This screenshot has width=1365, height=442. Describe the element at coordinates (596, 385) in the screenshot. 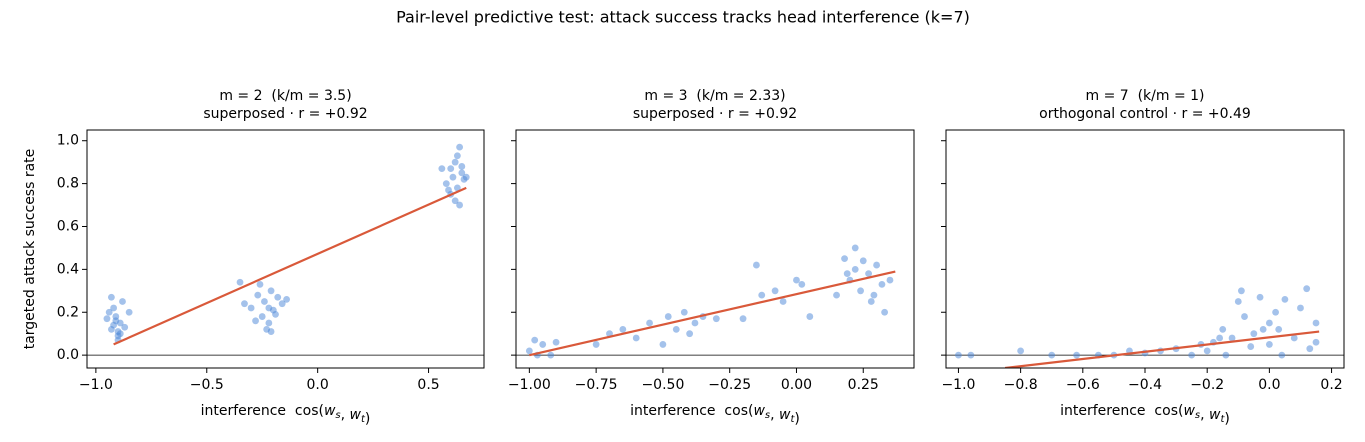

I see `x-tick-label: −0.75` at that location.